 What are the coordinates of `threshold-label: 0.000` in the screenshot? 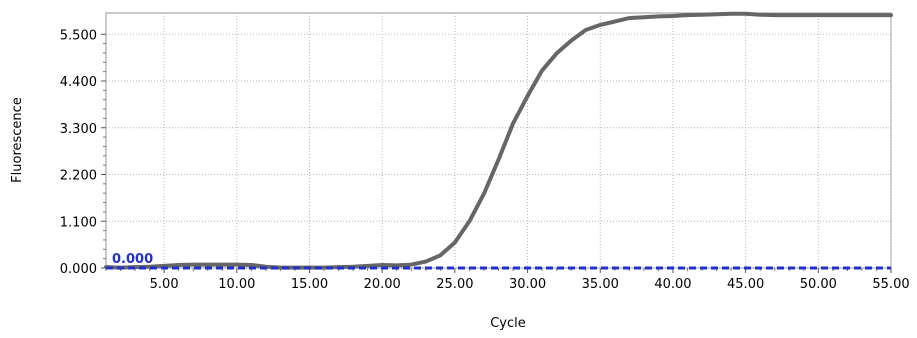 It's located at (132, 259).